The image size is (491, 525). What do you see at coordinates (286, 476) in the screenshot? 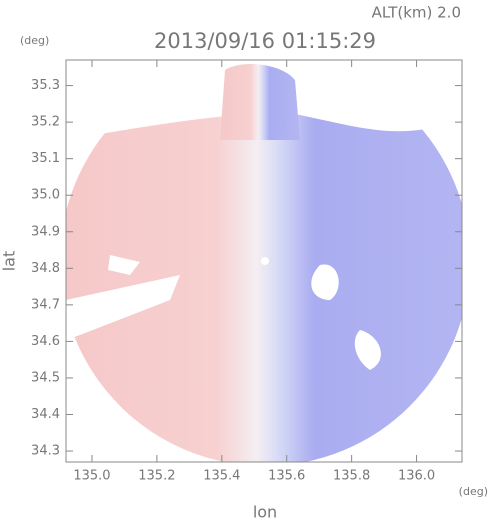
I see `x-tick-label: 135.6` at bounding box center [286, 476].